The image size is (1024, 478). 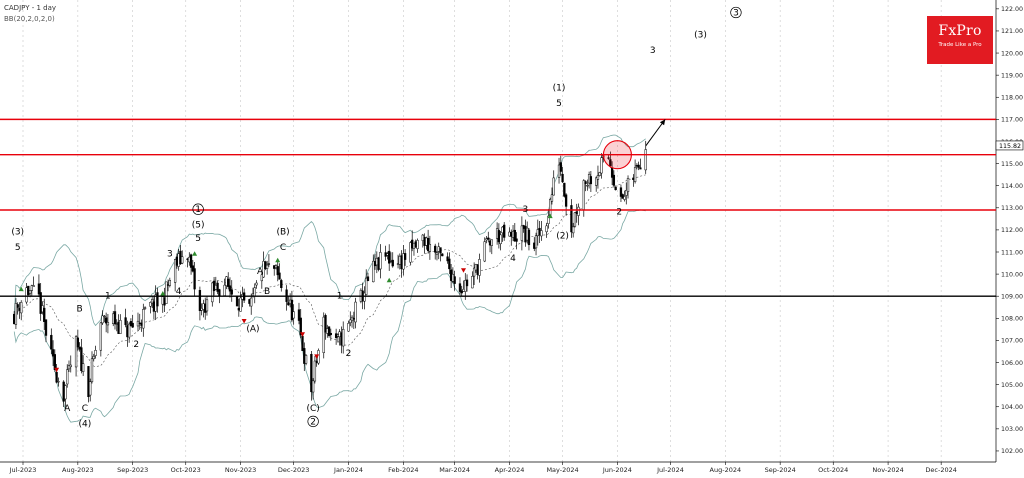 What do you see at coordinates (1012, 363) in the screenshot?
I see `y-tick-label: 106.00` at bounding box center [1012, 363].